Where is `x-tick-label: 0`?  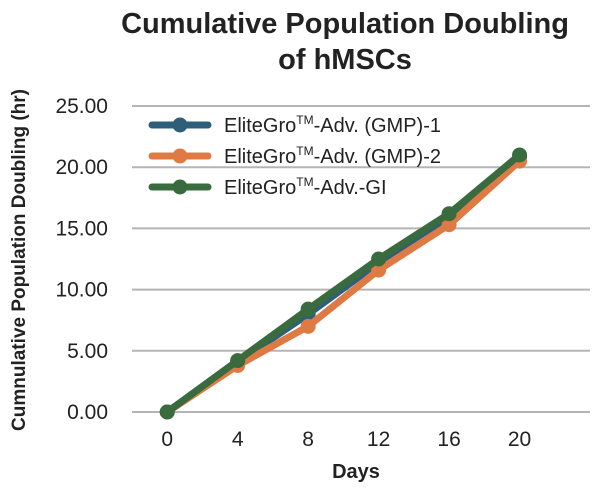
x-tick-label: 0 is located at coordinates (167, 439).